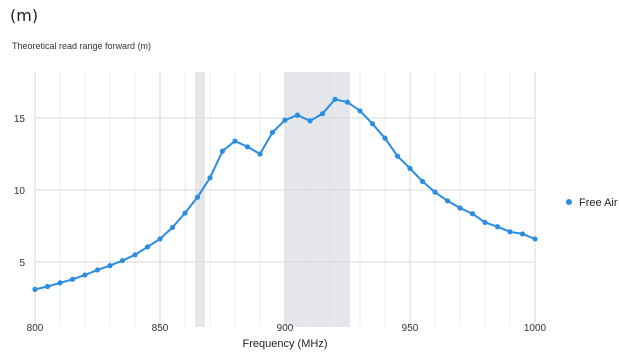 This screenshot has height=354, width=619. I want to click on x-tick-labels: 800 850 900 950 1000, so click(287, 328).